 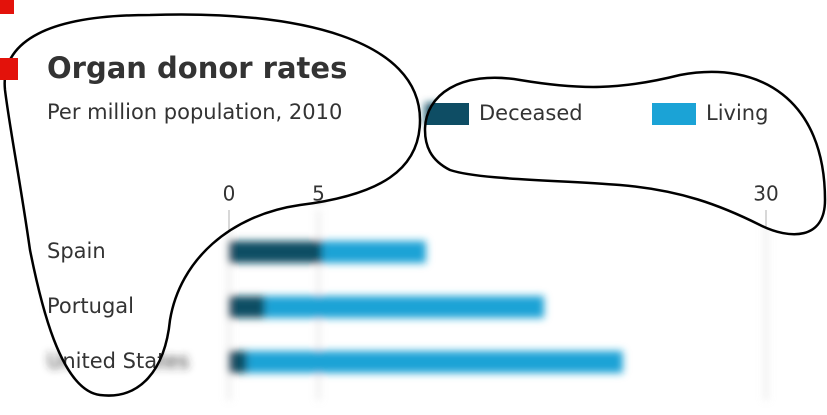 I want to click on x-tick-label: 5, so click(x=318, y=194).